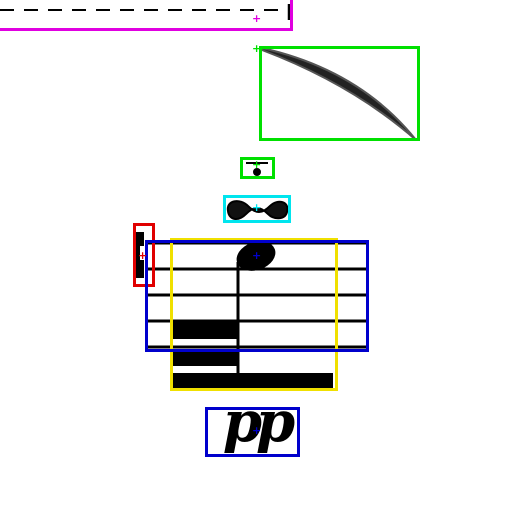  I want to click on note-beams, so click(253, 355).